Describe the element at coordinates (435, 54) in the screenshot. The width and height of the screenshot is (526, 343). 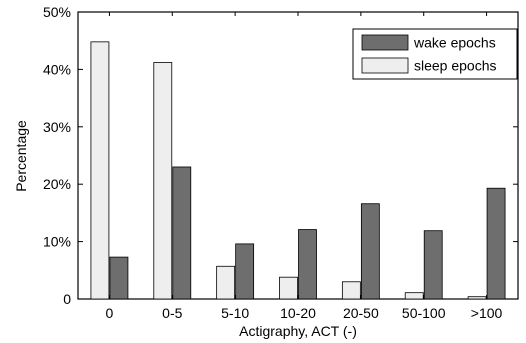
I see `legend: wake epochs sleep epochs` at that location.